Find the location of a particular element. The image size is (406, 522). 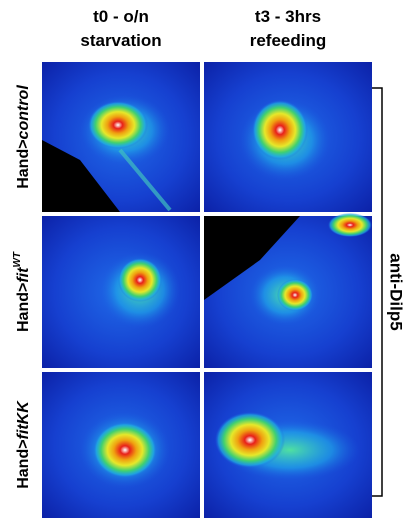

row-label: Hand>fitKK is located at coordinates (23, 444).